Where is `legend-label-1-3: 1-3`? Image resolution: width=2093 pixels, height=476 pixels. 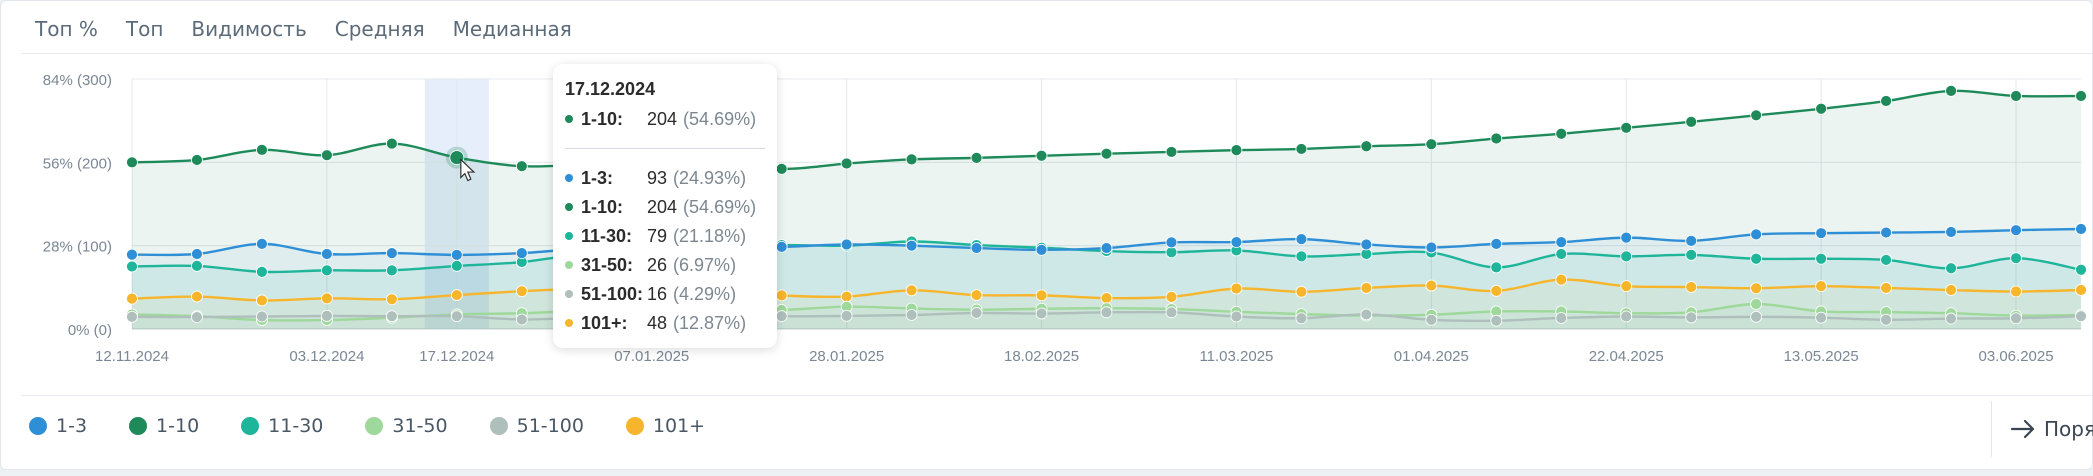
legend-label-1-3: 1-3 is located at coordinates (72, 426).